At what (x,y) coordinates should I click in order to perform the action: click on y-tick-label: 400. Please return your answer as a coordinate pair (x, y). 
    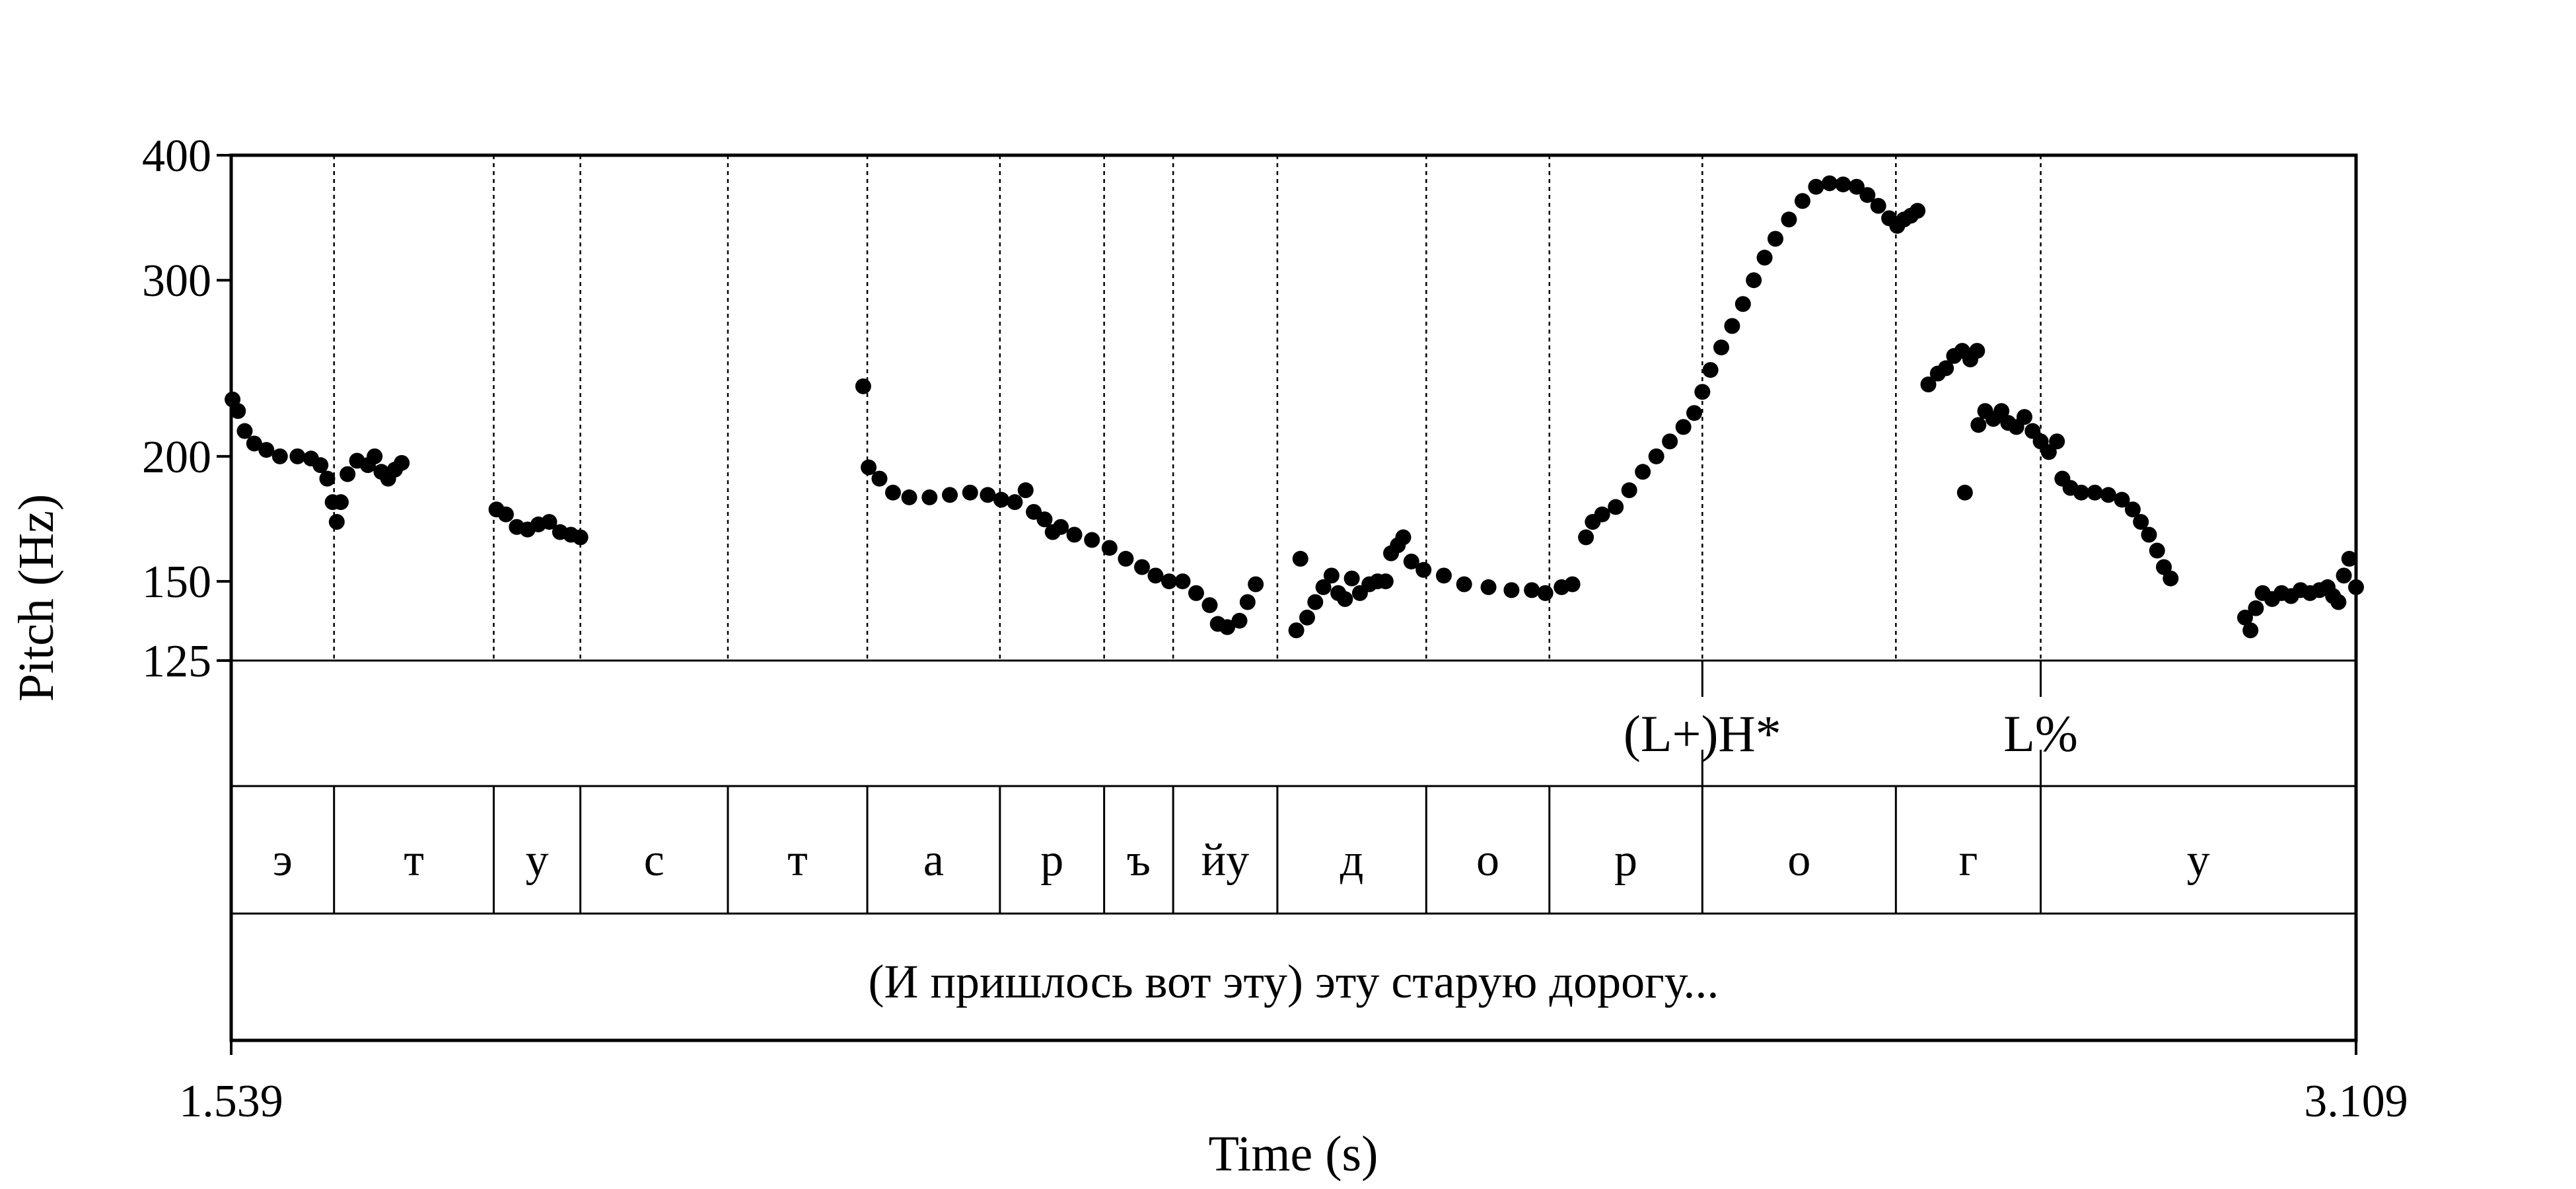
    Looking at the image, I should click on (177, 156).